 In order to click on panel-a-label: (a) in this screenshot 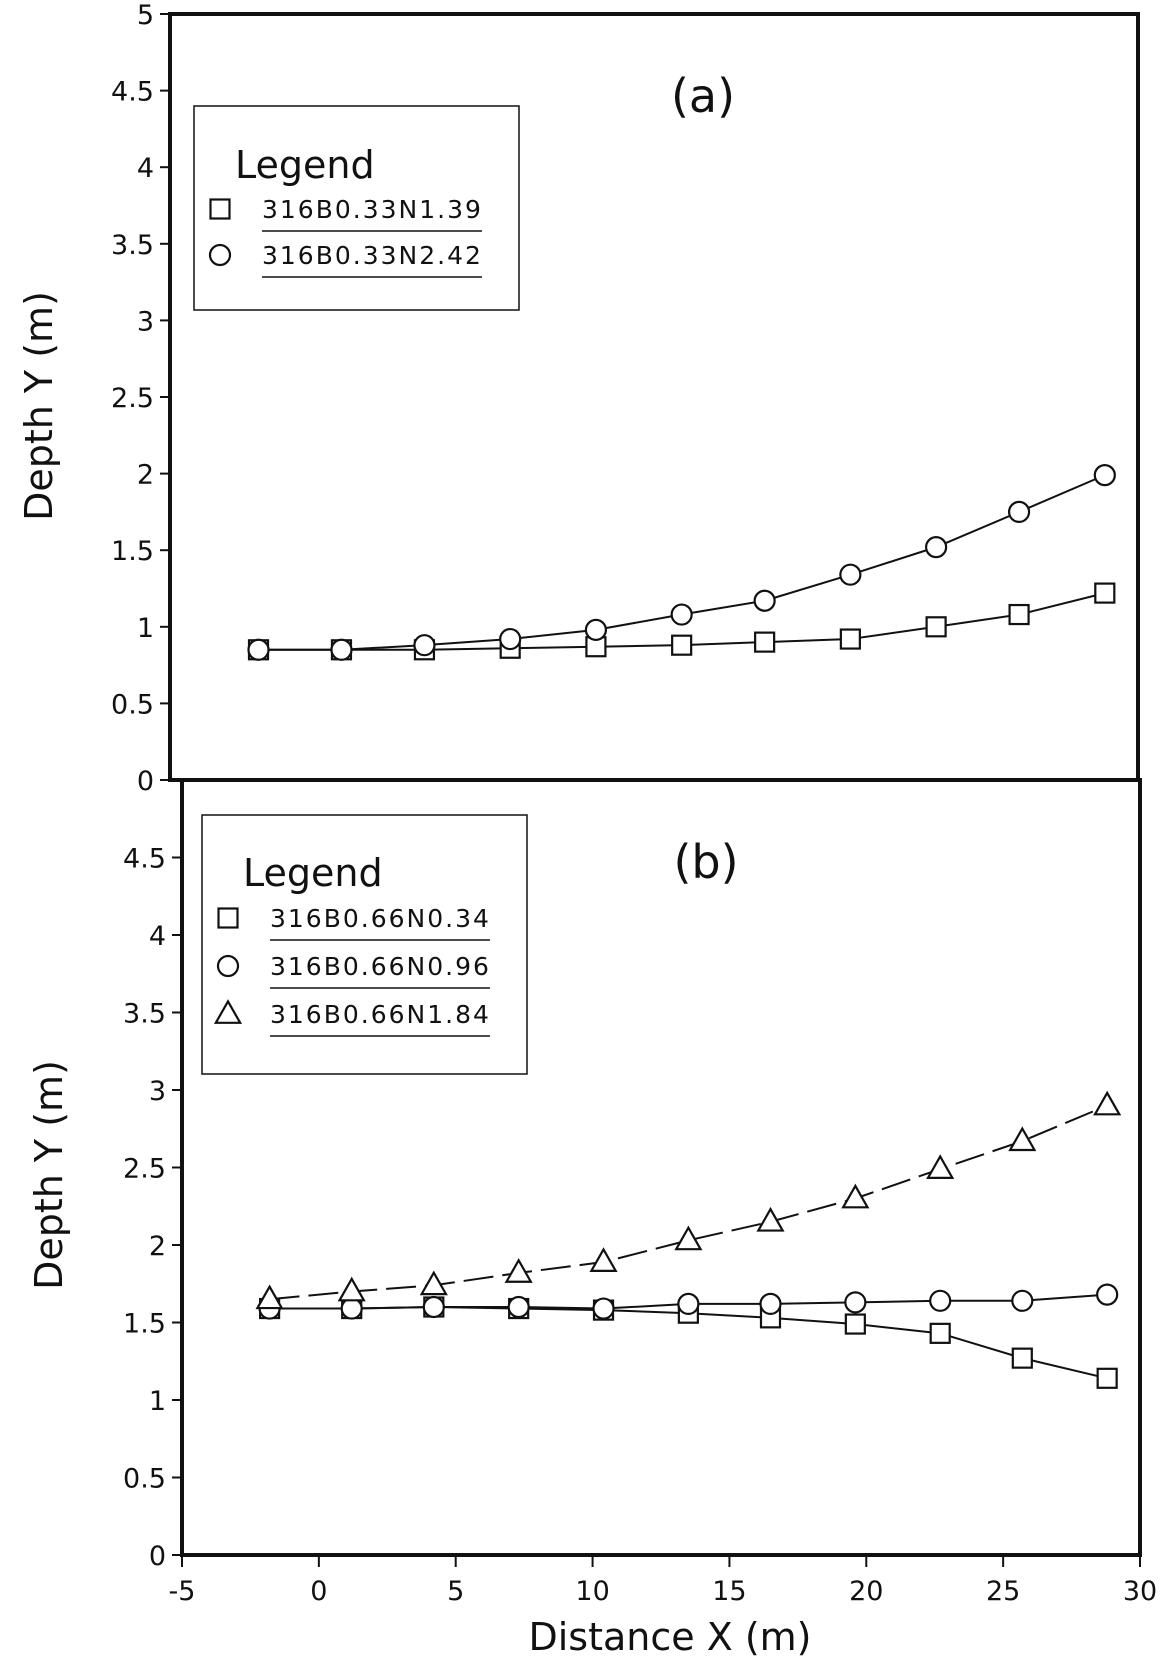, I will do `click(703, 96)`.